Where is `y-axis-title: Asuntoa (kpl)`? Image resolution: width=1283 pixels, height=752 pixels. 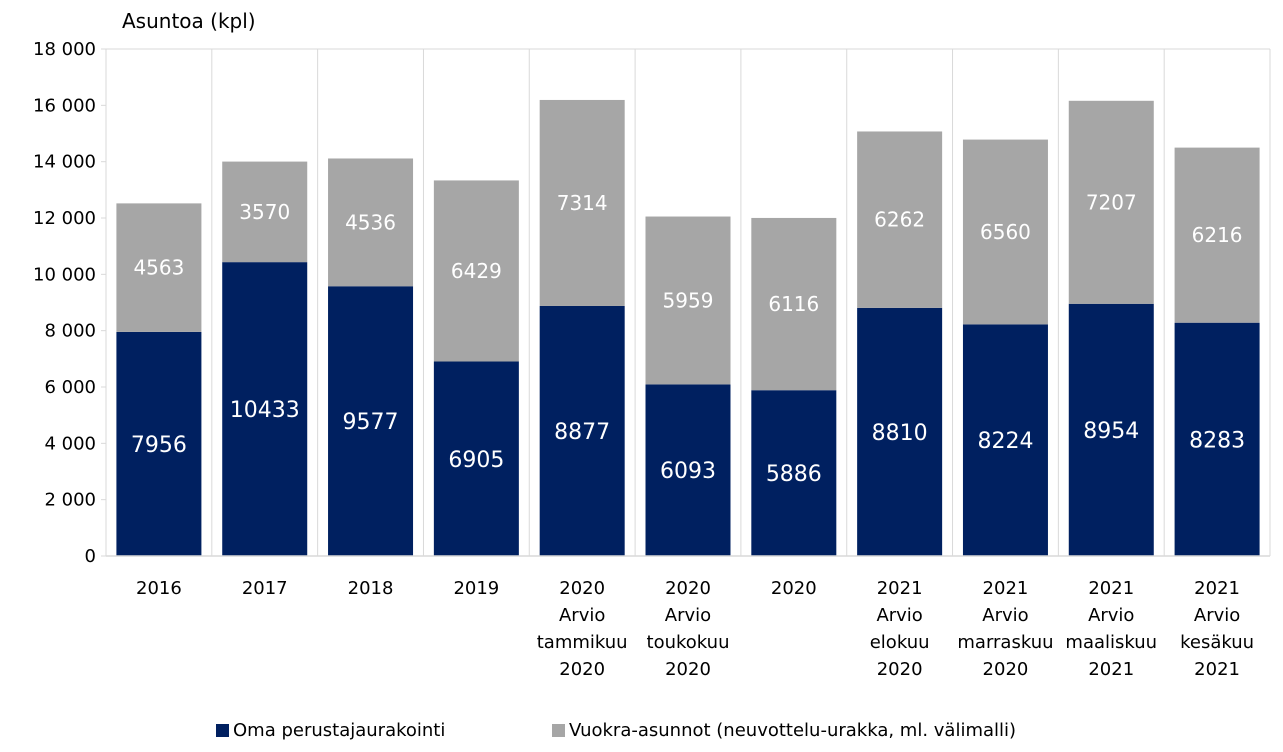
y-axis-title: Asuntoa (kpl) is located at coordinates (189, 21).